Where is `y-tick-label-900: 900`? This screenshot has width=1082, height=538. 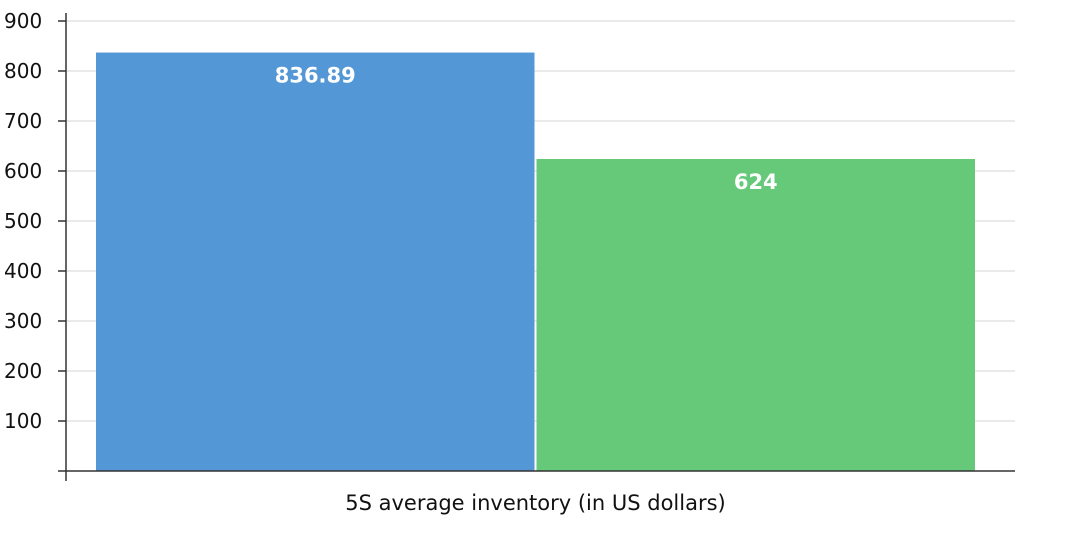 y-tick-label-900: 900 is located at coordinates (23, 21).